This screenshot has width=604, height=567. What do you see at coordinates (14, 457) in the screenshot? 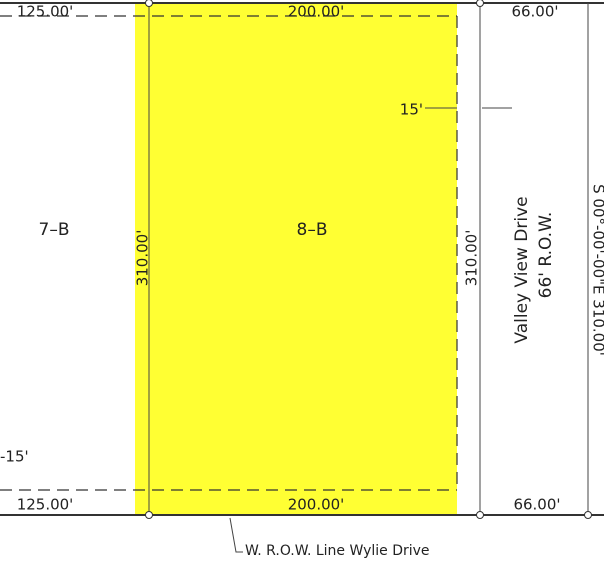
I see `dimension-label: -15'` at bounding box center [14, 457].